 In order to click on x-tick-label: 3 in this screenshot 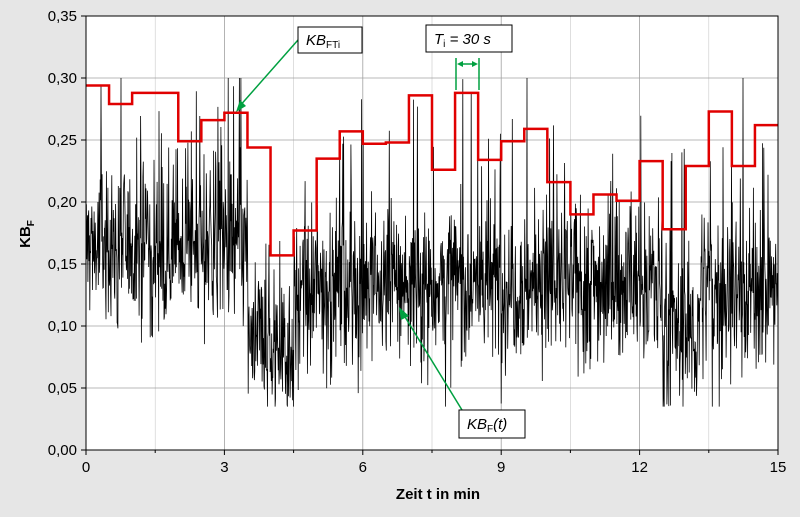, I will do `click(224, 467)`.